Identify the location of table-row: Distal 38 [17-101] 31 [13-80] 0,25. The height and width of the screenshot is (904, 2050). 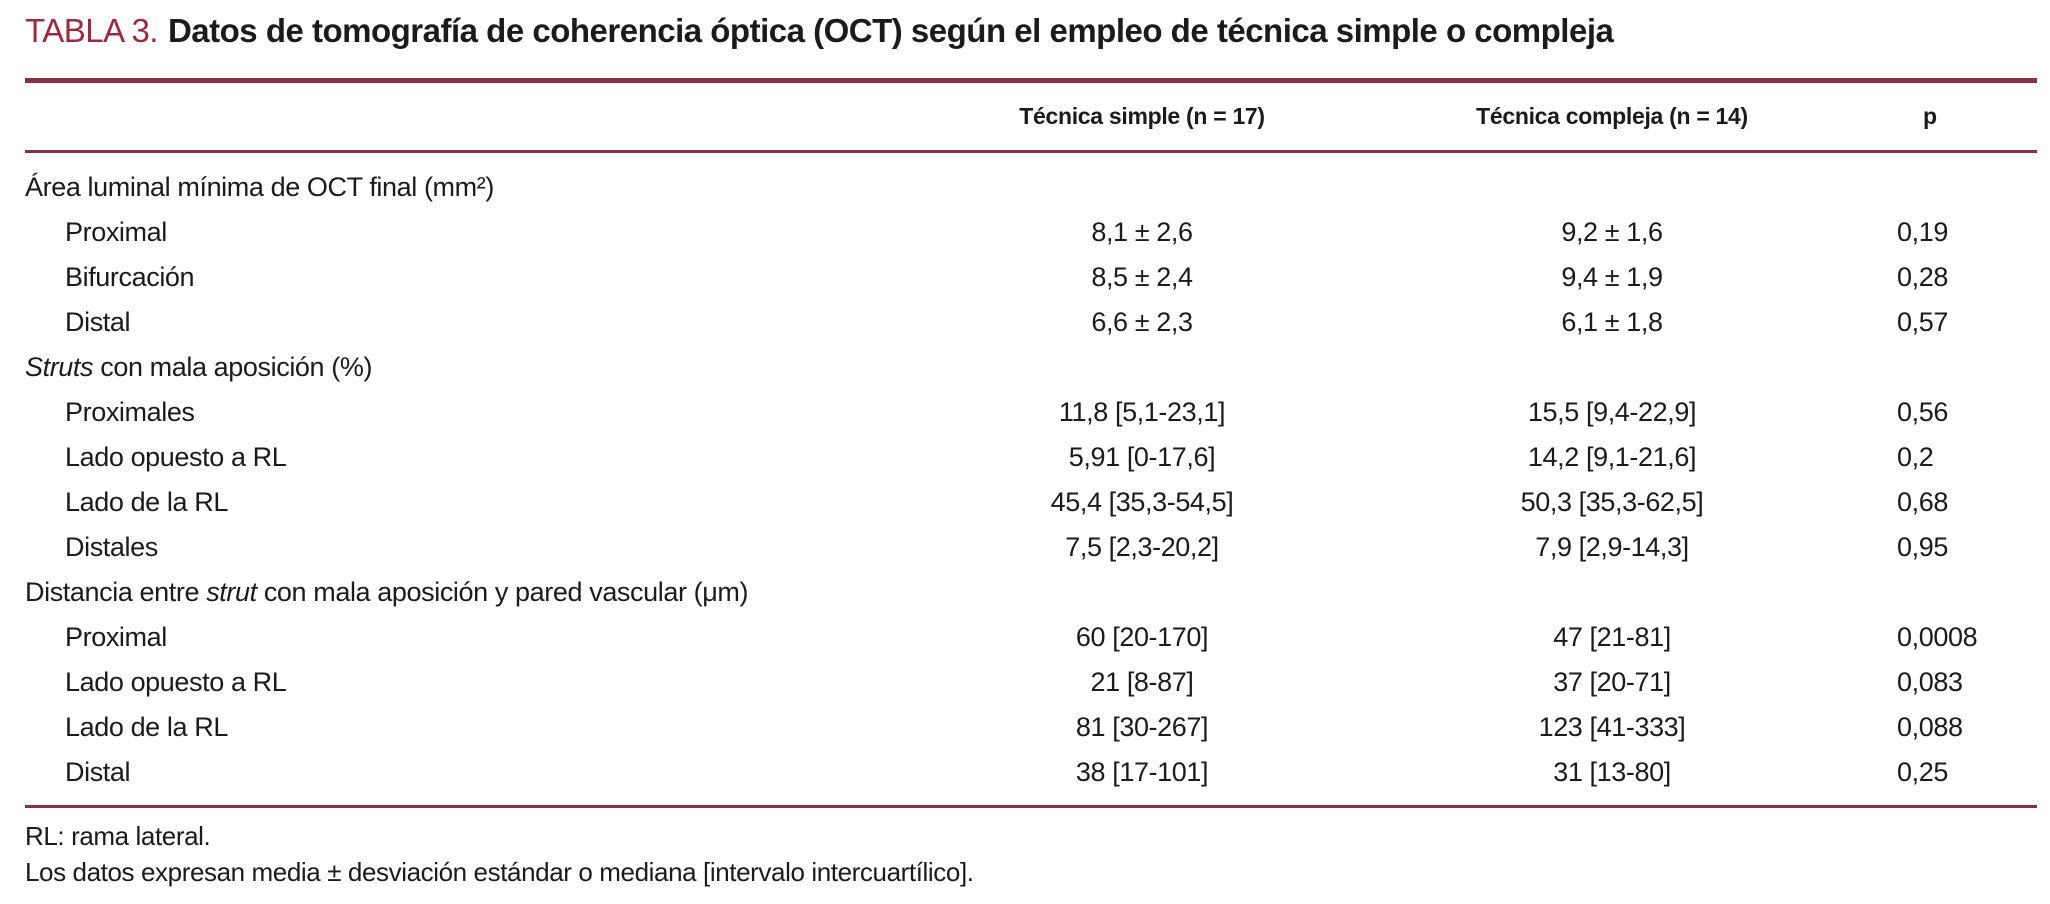
(1031, 772).